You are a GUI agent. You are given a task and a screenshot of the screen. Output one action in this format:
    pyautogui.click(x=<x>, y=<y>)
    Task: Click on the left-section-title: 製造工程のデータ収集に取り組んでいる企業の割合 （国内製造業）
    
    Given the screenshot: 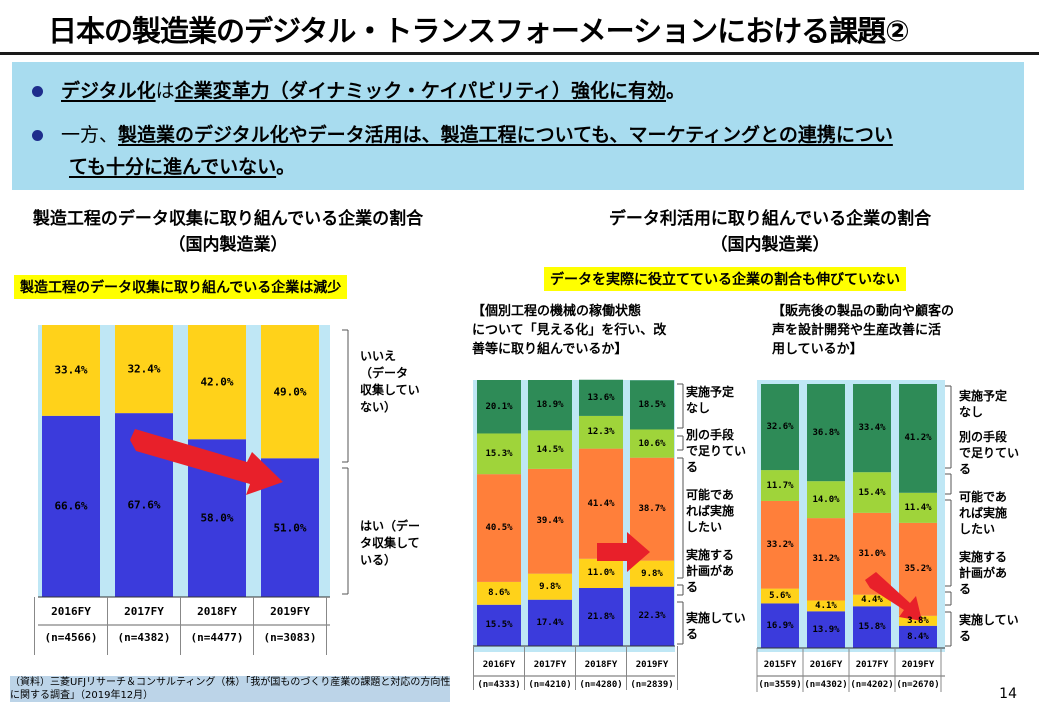 What is the action you would take?
    pyautogui.click(x=228, y=232)
    